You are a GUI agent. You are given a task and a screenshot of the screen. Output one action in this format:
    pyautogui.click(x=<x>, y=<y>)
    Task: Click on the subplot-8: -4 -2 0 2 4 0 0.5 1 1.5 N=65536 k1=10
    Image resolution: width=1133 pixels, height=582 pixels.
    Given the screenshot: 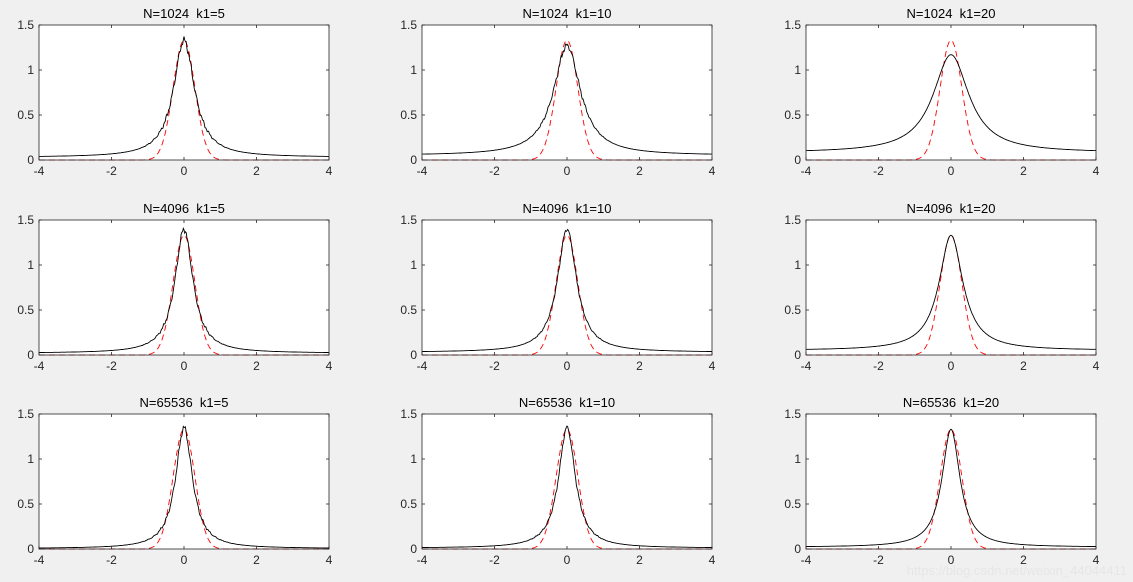 What is the action you would take?
    pyautogui.click(x=557, y=481)
    